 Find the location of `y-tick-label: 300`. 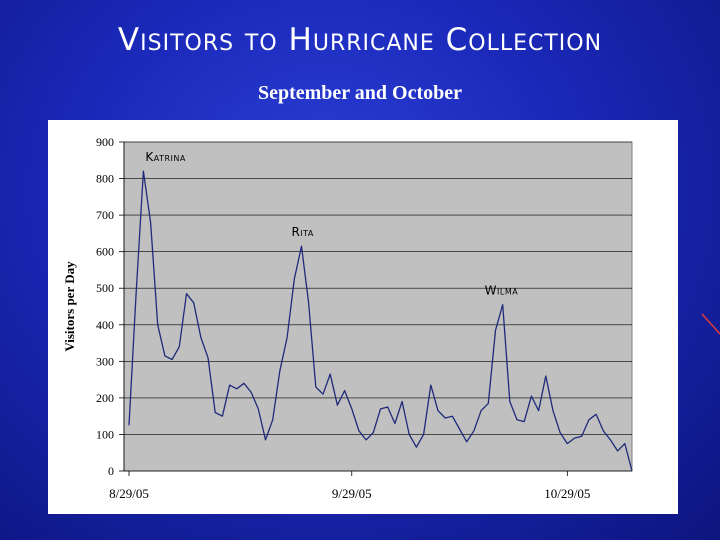

y-tick-label: 300 is located at coordinates (105, 361).